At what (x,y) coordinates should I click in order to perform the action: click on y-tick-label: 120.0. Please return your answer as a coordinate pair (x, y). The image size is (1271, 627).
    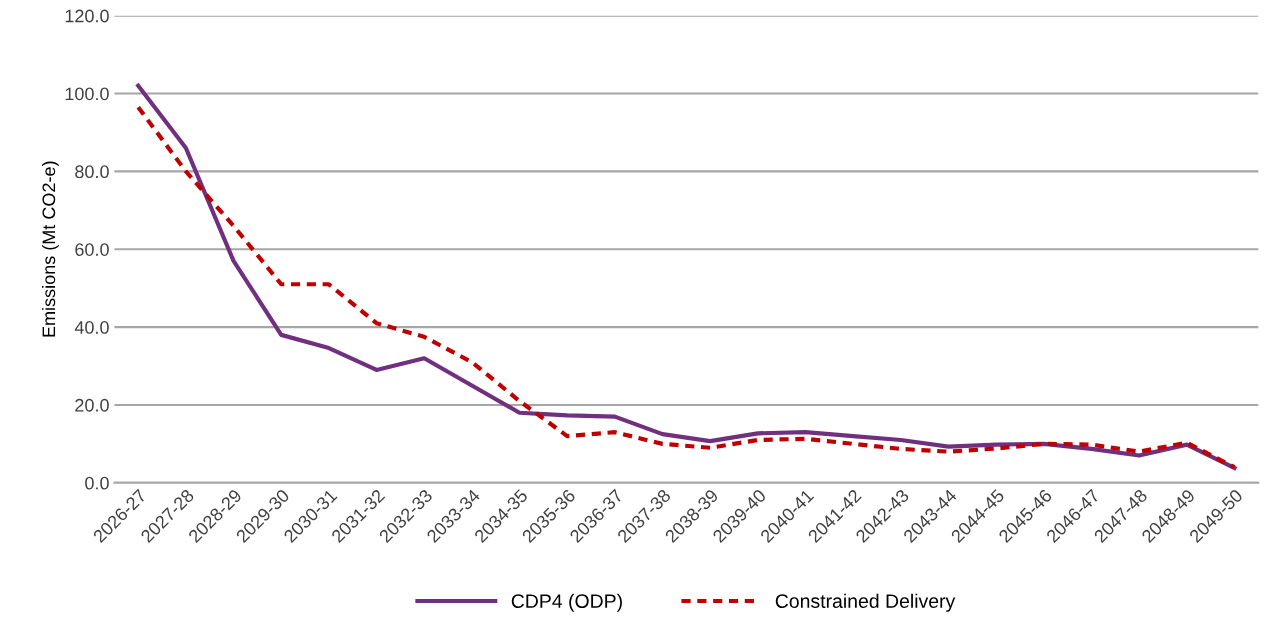
    Looking at the image, I should click on (87, 16).